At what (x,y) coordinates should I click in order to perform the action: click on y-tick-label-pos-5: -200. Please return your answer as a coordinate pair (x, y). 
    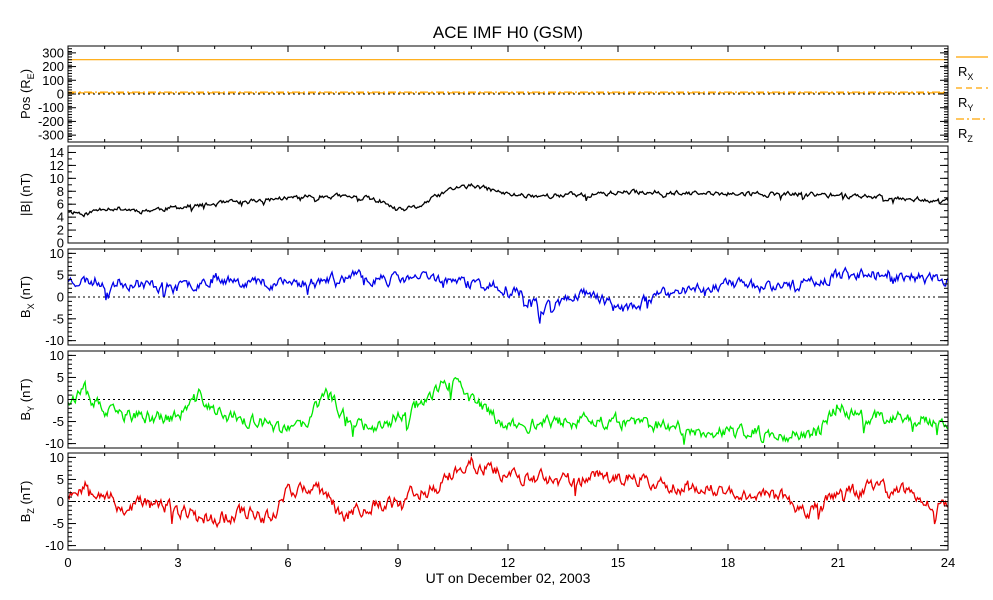
    Looking at the image, I should click on (51, 121).